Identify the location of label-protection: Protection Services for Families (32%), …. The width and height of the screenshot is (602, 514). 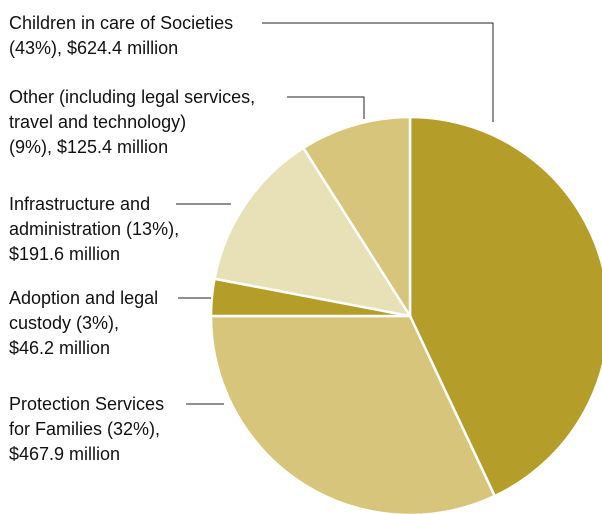
(89, 429).